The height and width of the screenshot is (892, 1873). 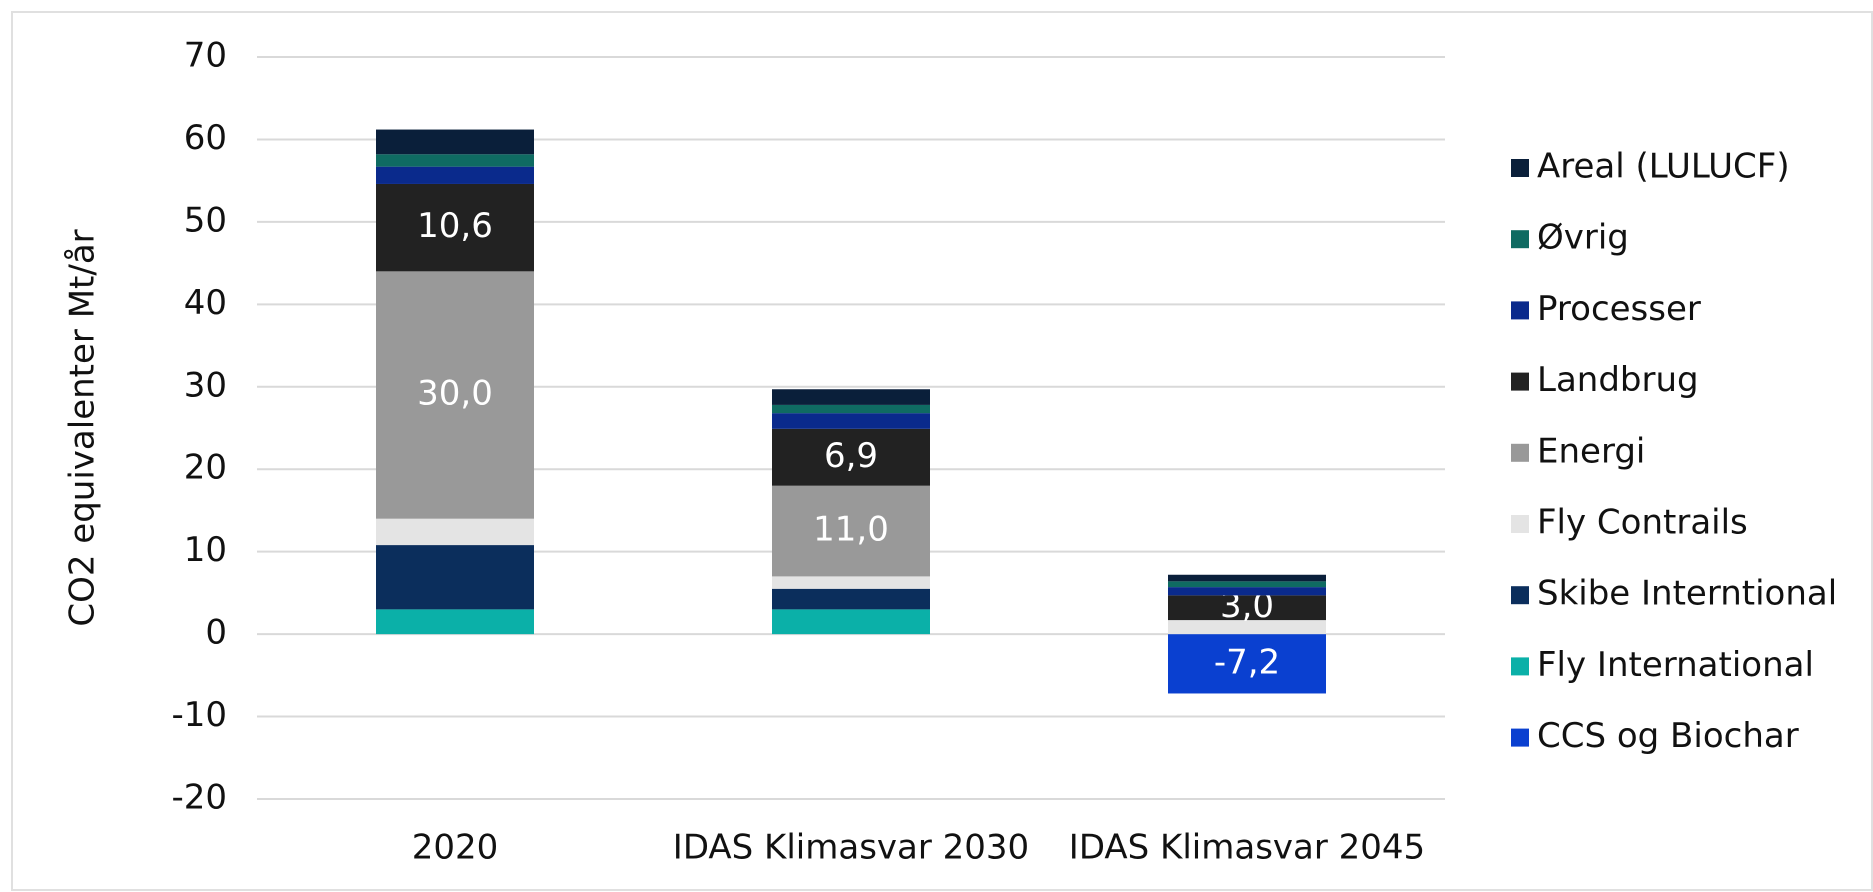 I want to click on data-label: 6,9, so click(x=851, y=456).